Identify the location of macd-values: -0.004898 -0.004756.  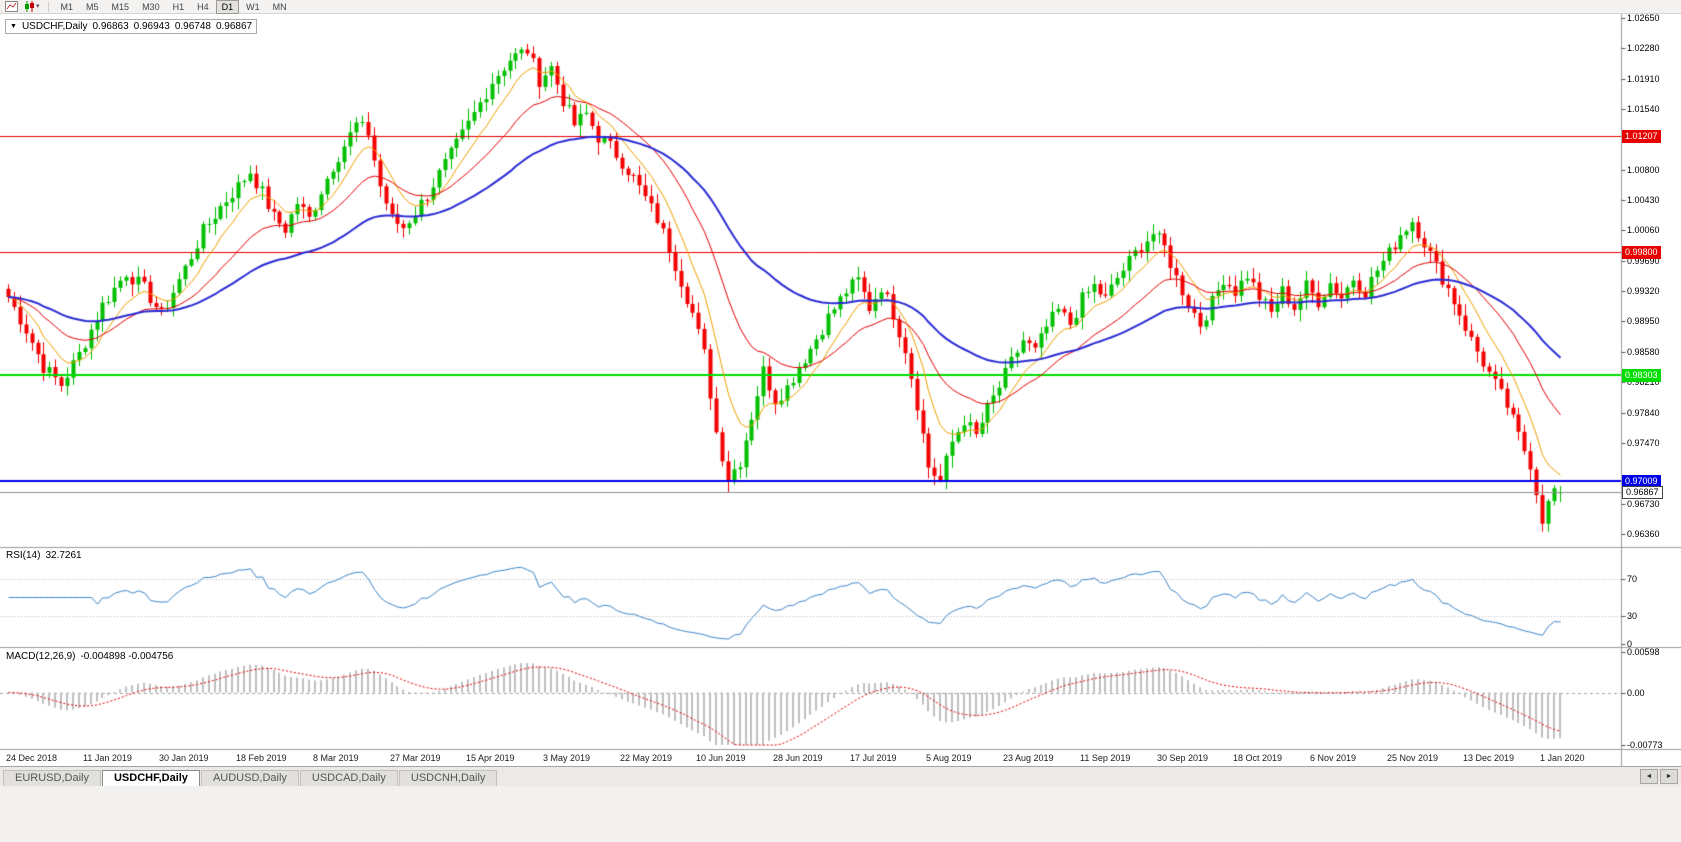
(127, 656).